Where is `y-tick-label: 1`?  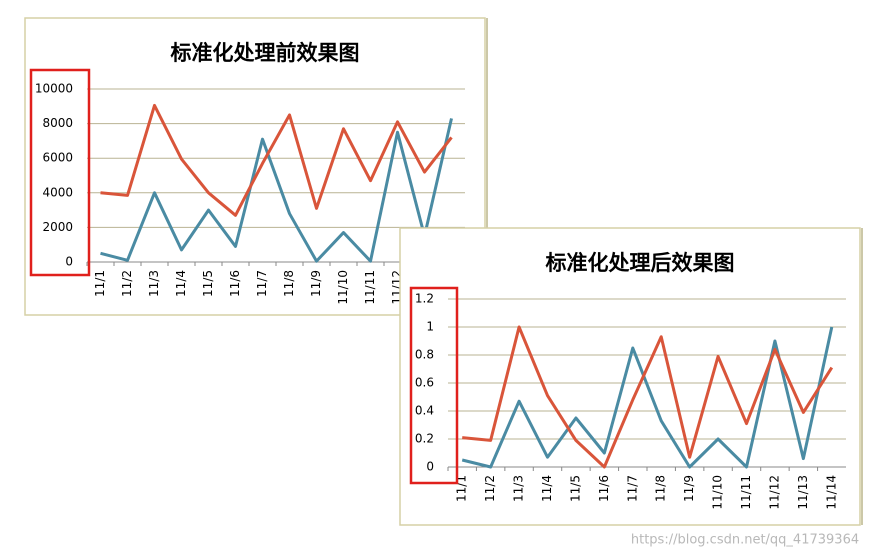
y-tick-label: 1 is located at coordinates (430, 327).